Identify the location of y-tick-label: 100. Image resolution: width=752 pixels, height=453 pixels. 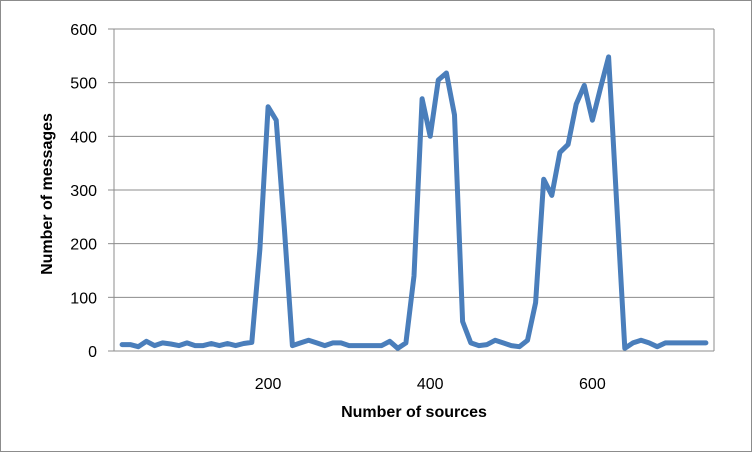
(83, 298).